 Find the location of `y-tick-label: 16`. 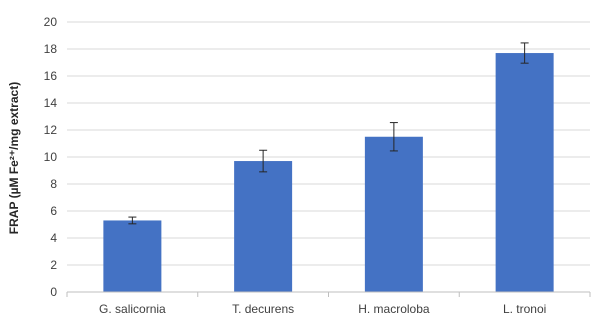

y-tick-label: 16 is located at coordinates (51, 76).